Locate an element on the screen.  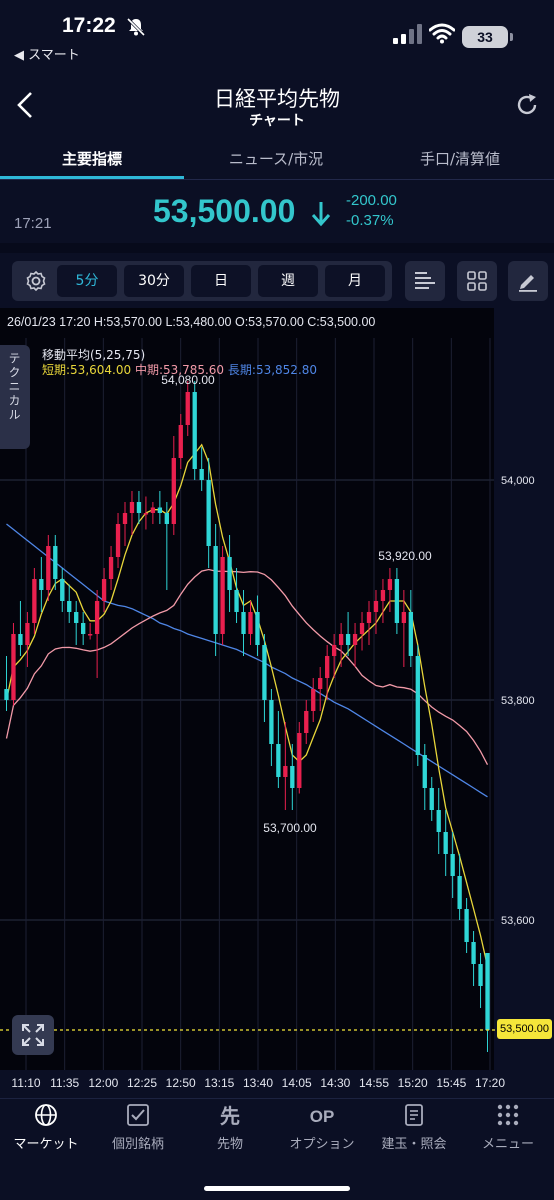
bottom-navigation is located at coordinates (277, 1149).